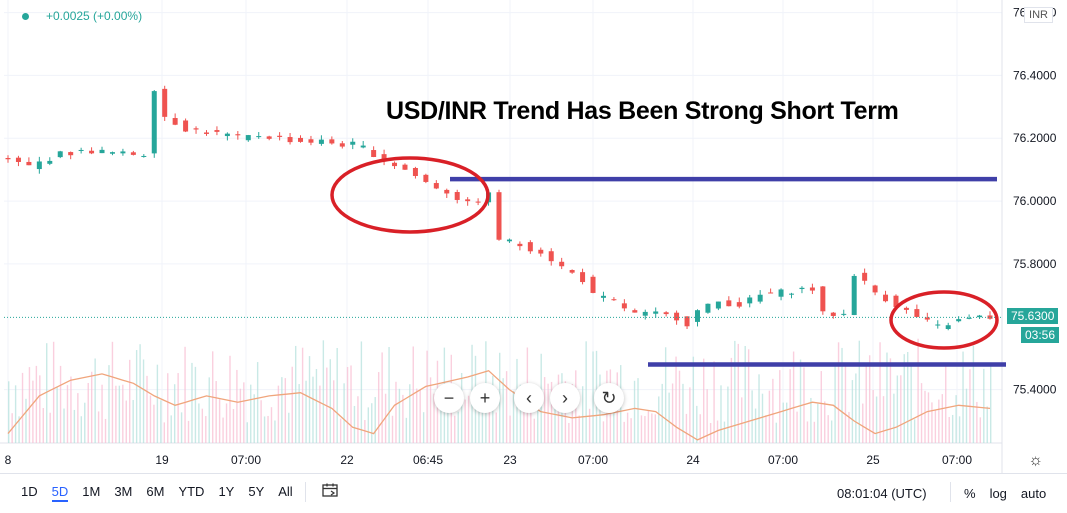 The width and height of the screenshot is (1067, 513). Describe the element at coordinates (82, 16) in the screenshot. I see `legend: +0.0025 (+0.00%)` at that location.